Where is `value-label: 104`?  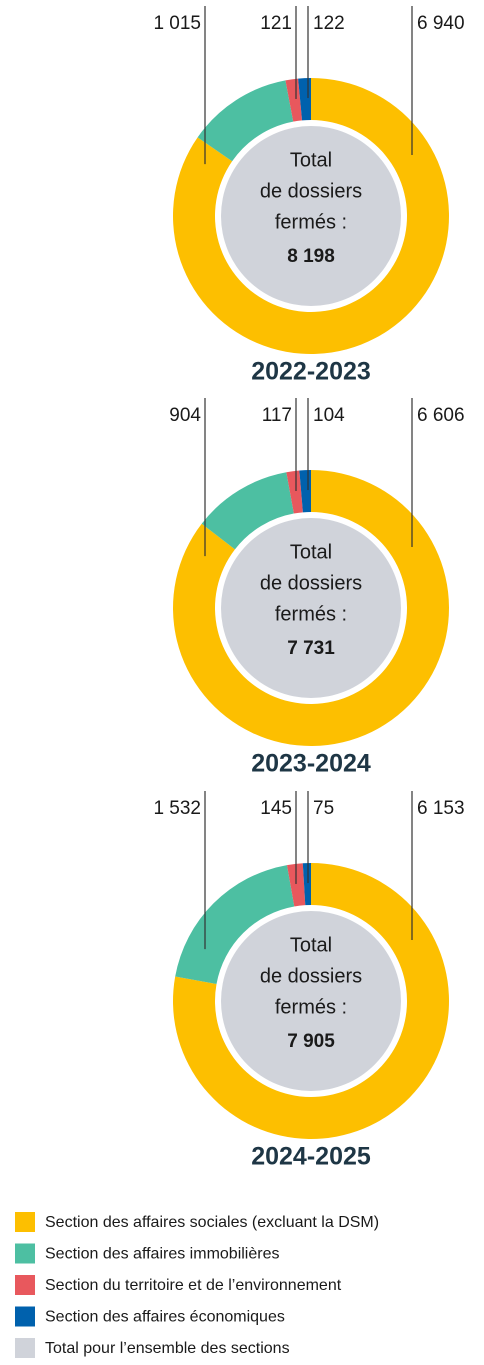 value-label: 104 is located at coordinates (329, 415).